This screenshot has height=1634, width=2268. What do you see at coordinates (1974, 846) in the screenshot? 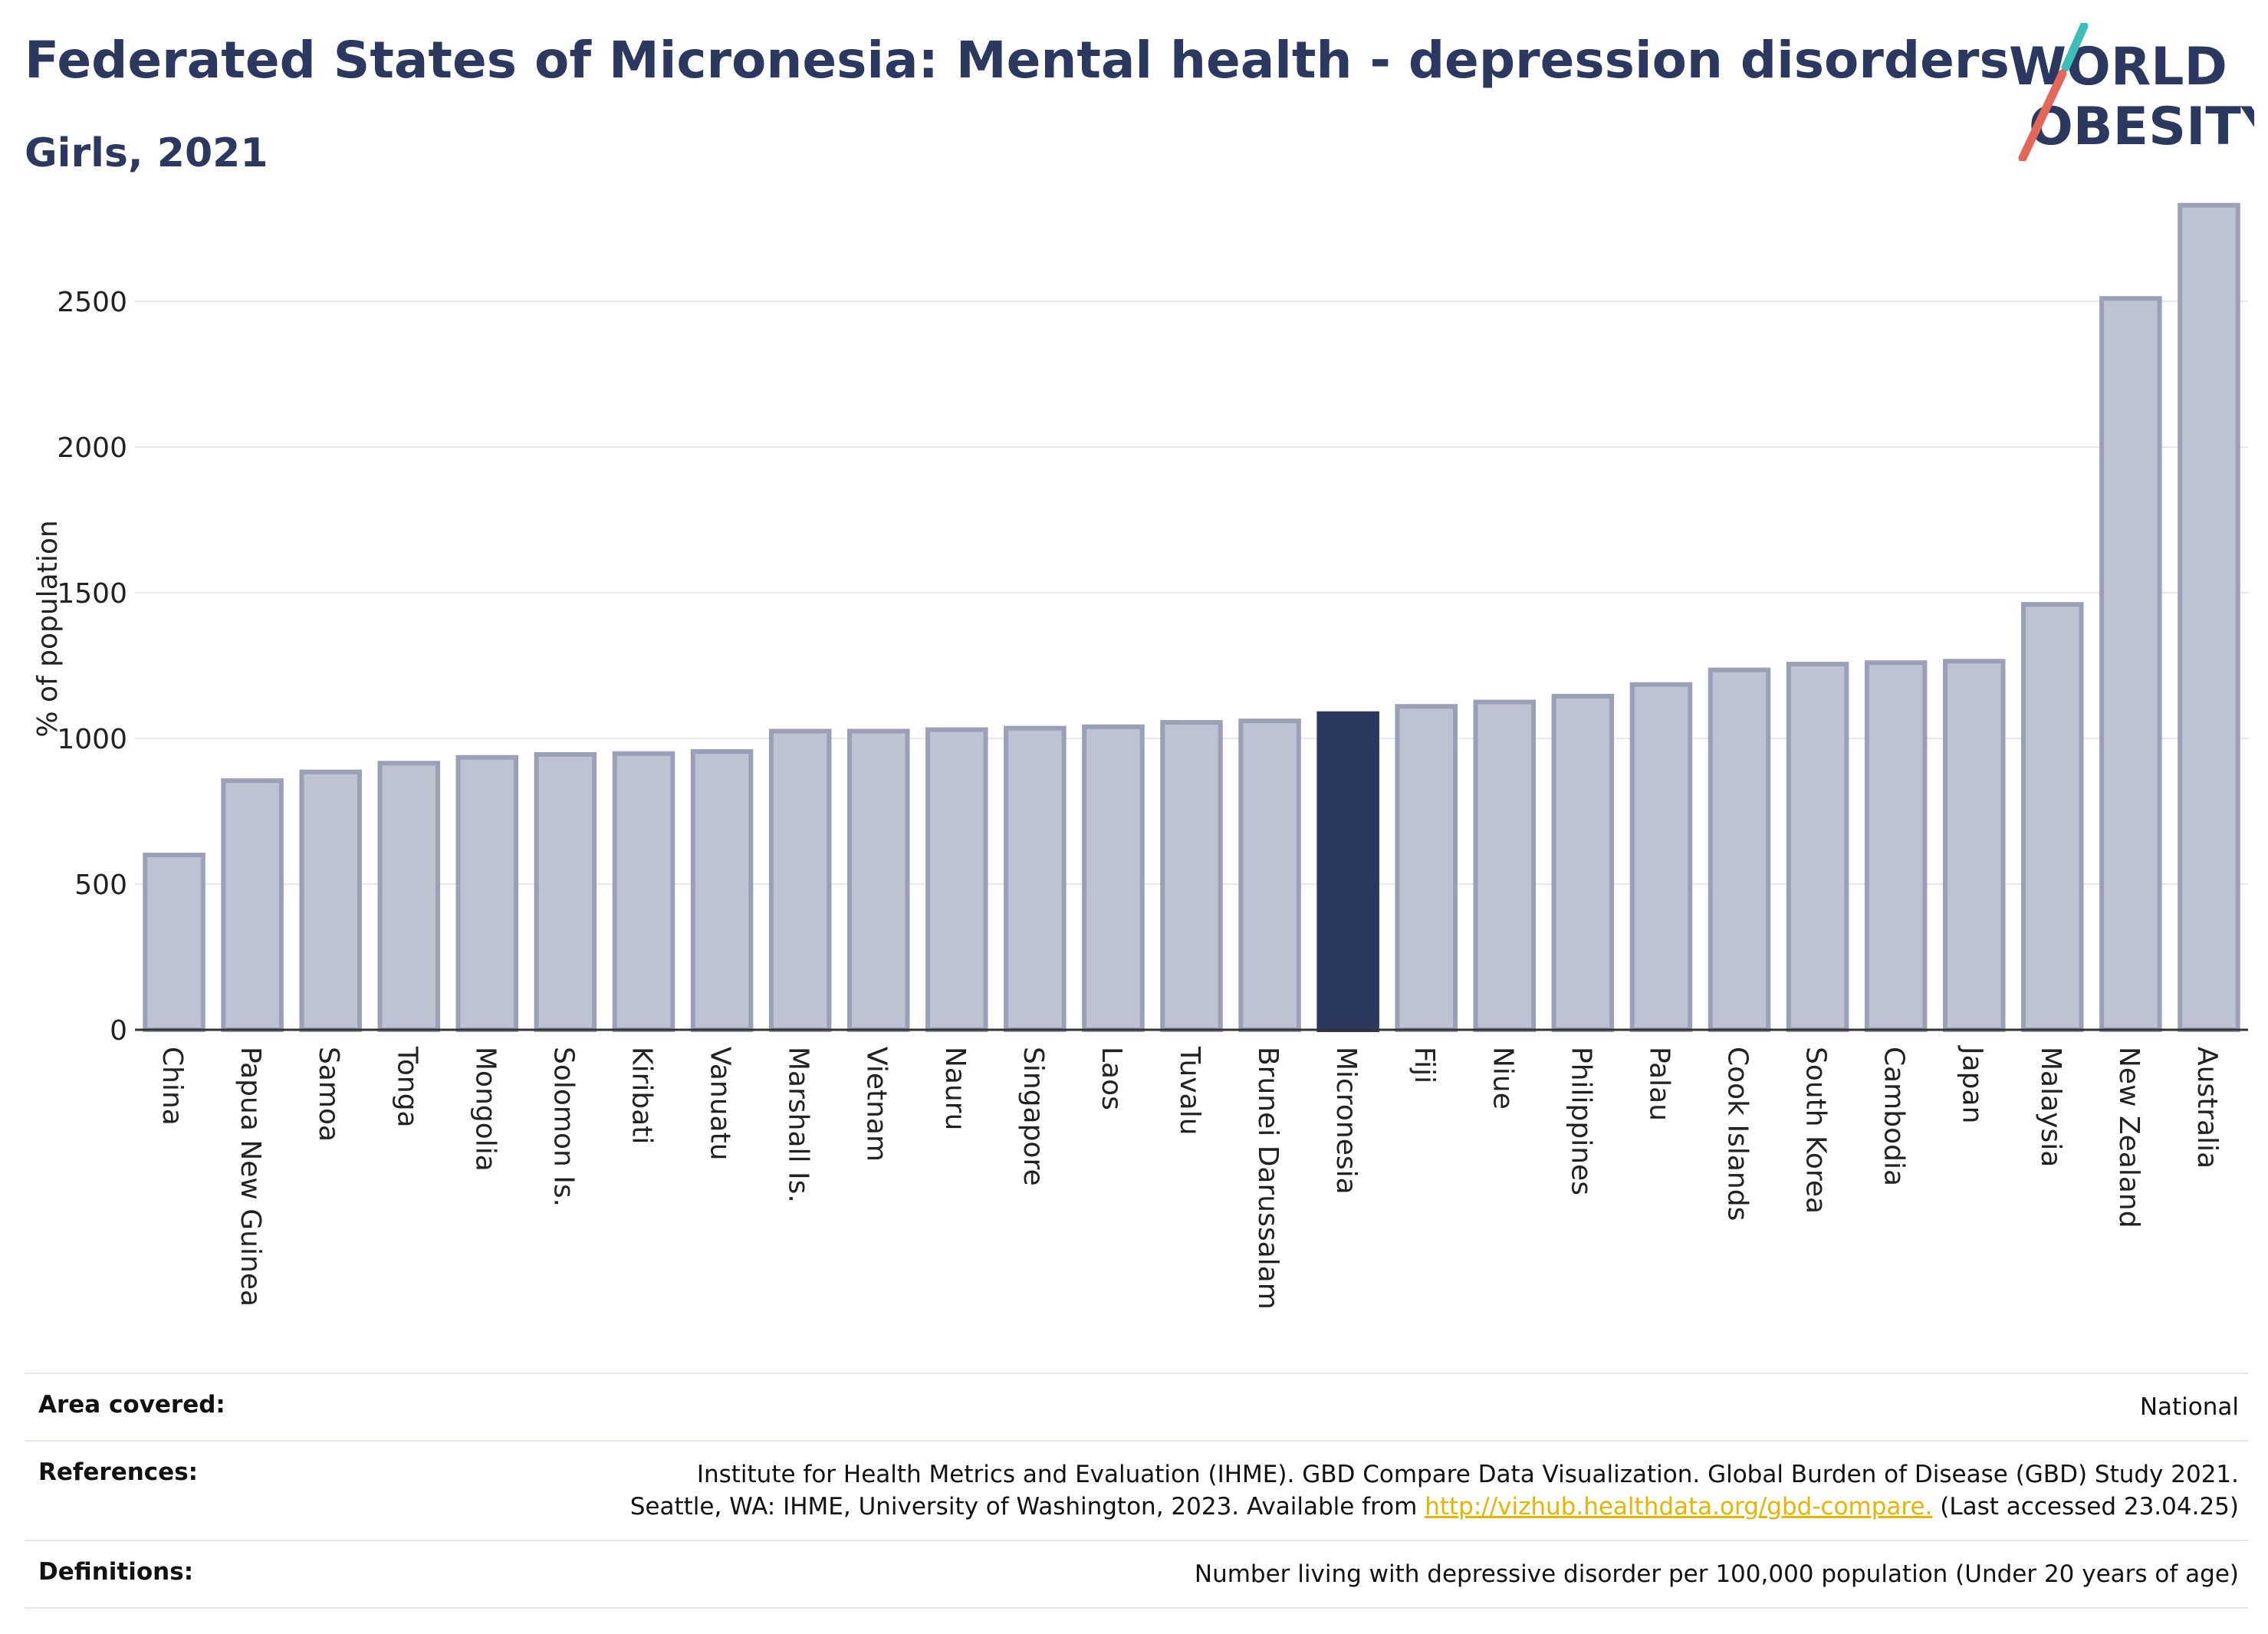
I see `bar-japan` at bounding box center [1974, 846].